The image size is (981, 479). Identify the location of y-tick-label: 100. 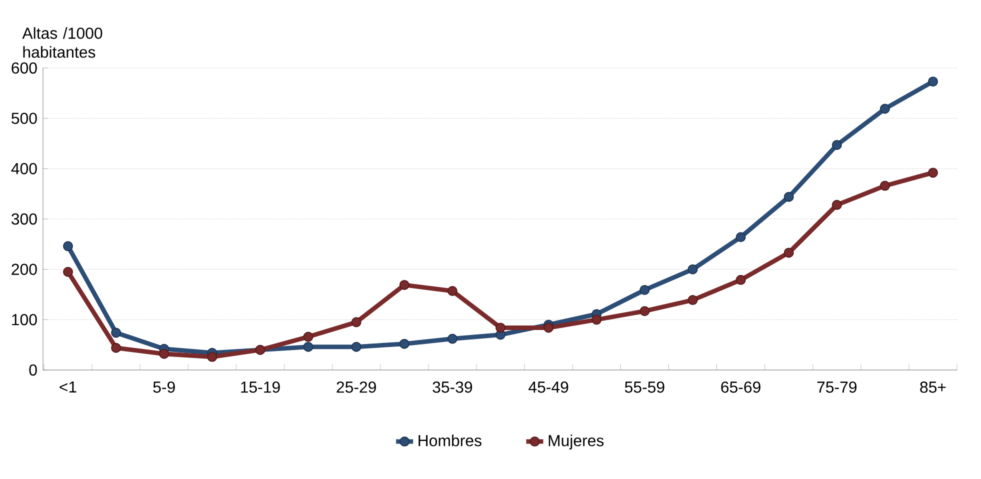
(24, 320).